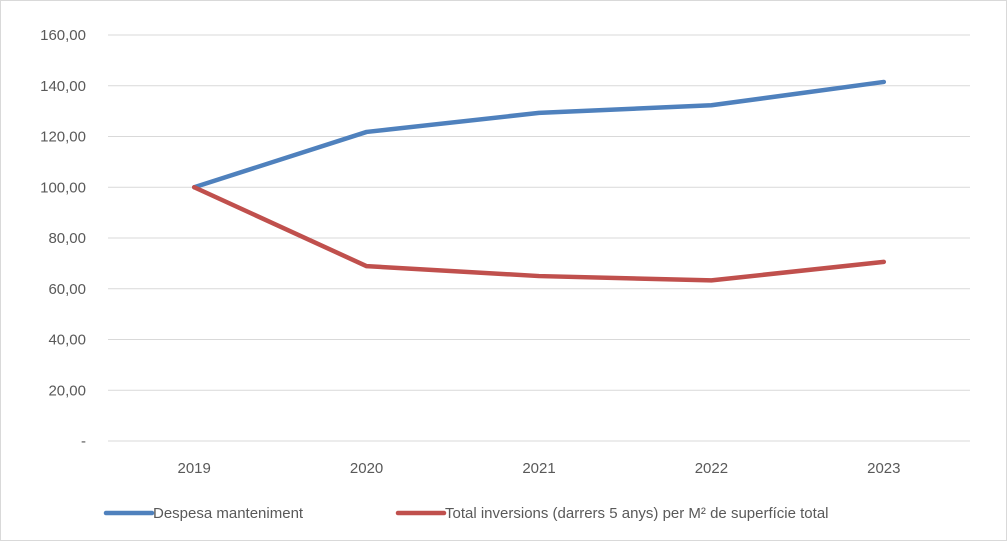 The width and height of the screenshot is (1007, 542). I want to click on x-axis-tick-labels: 2019 2020 2021 2022 2023, so click(539, 468).